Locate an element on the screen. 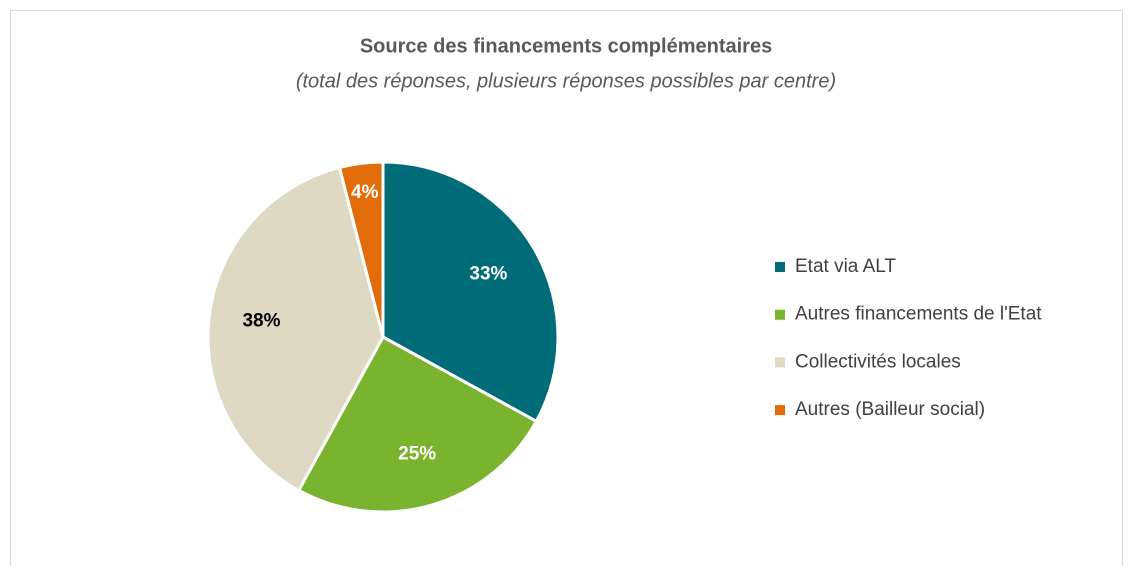  legend-label: Autres (Bailleur social) is located at coordinates (890, 409).